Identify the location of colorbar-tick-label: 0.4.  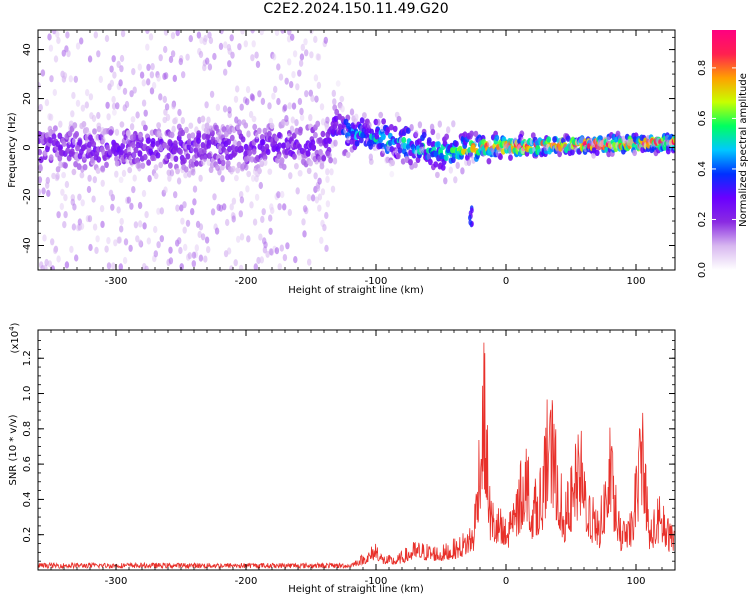
(702, 169).